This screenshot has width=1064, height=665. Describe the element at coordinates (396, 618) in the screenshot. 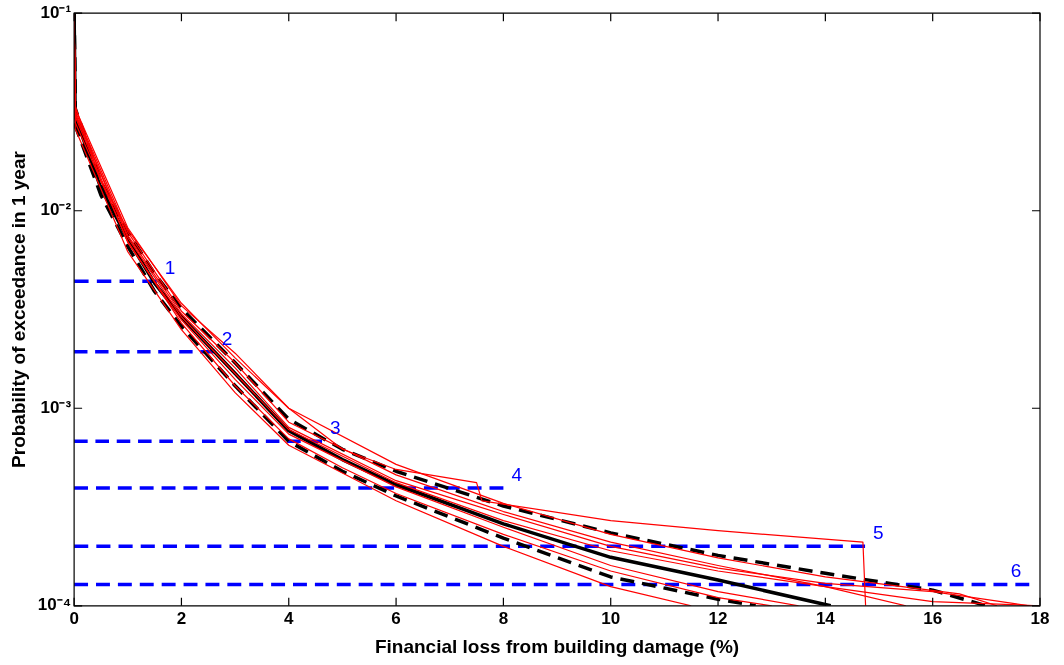

I see `x-tick-label: 6` at that location.